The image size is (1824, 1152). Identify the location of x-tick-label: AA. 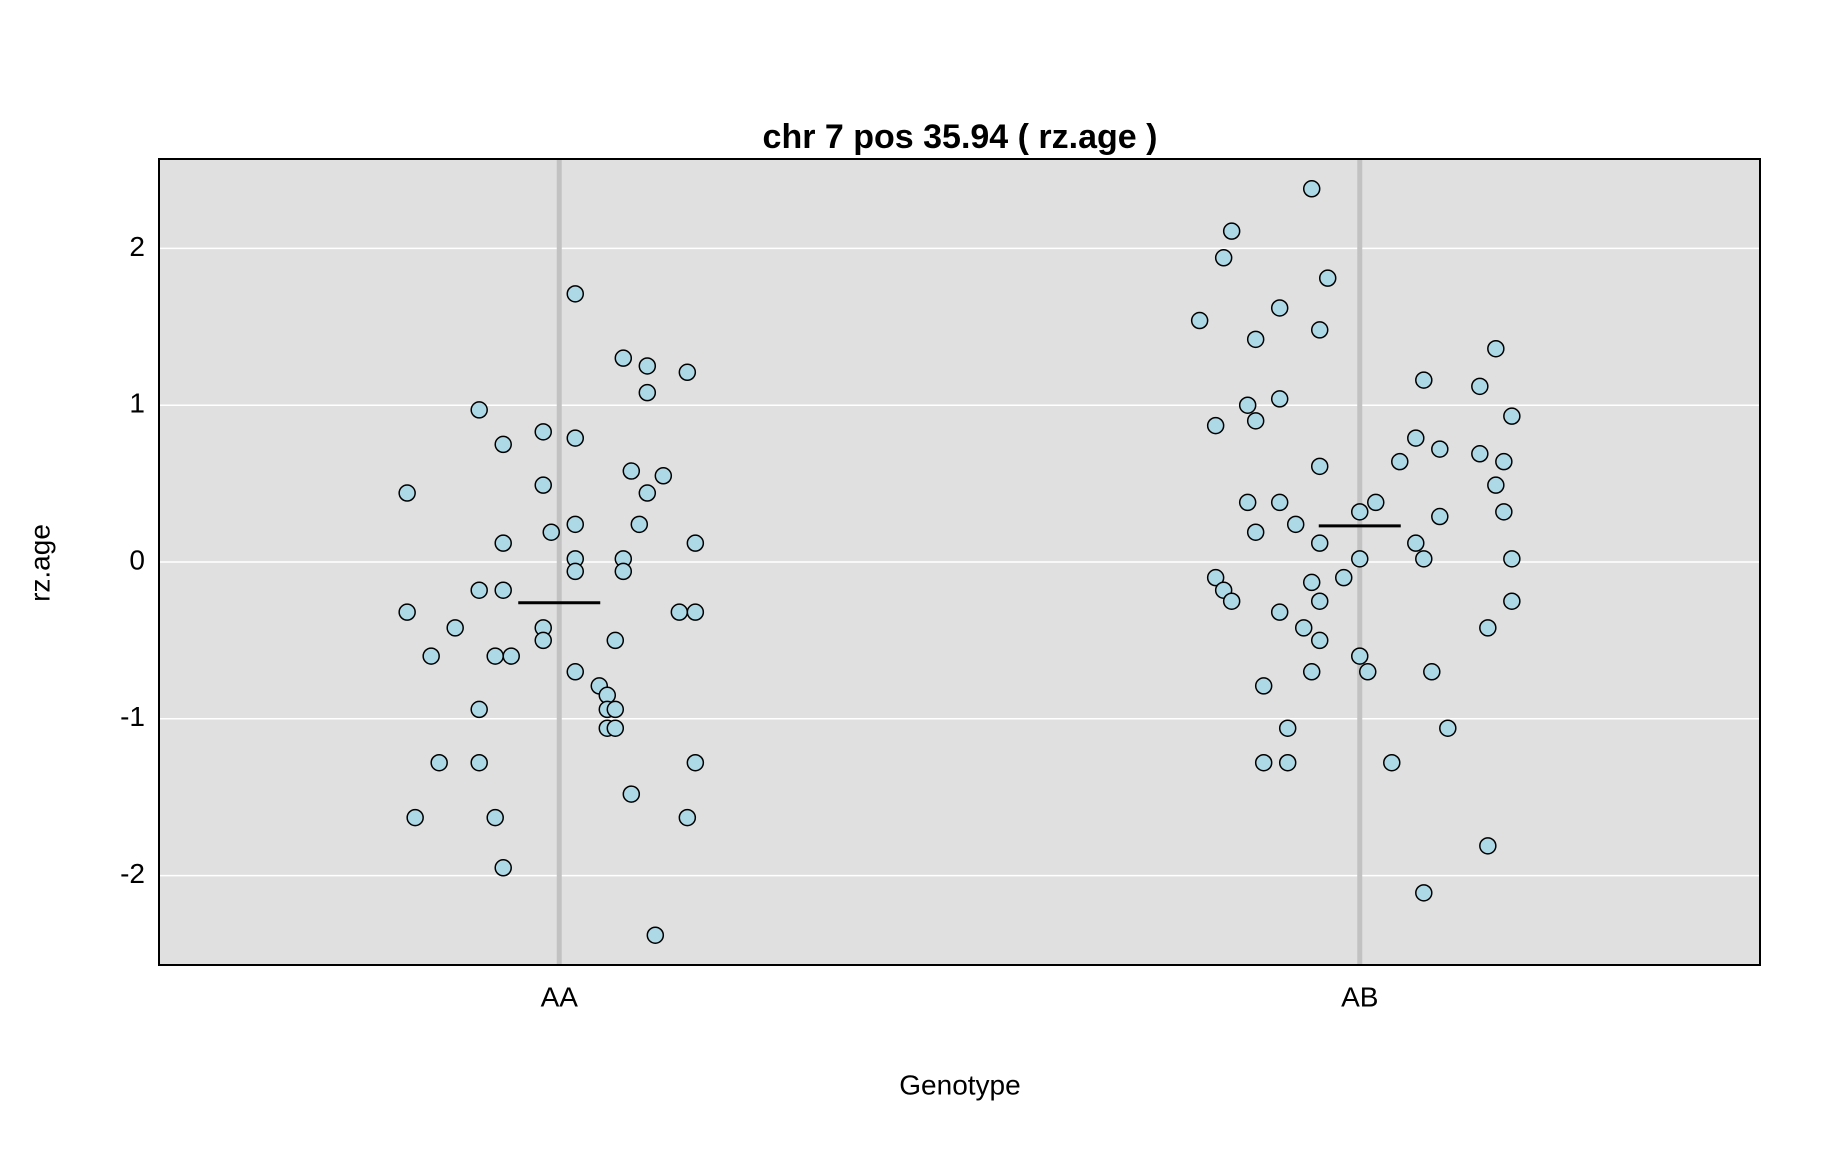
(560, 996).